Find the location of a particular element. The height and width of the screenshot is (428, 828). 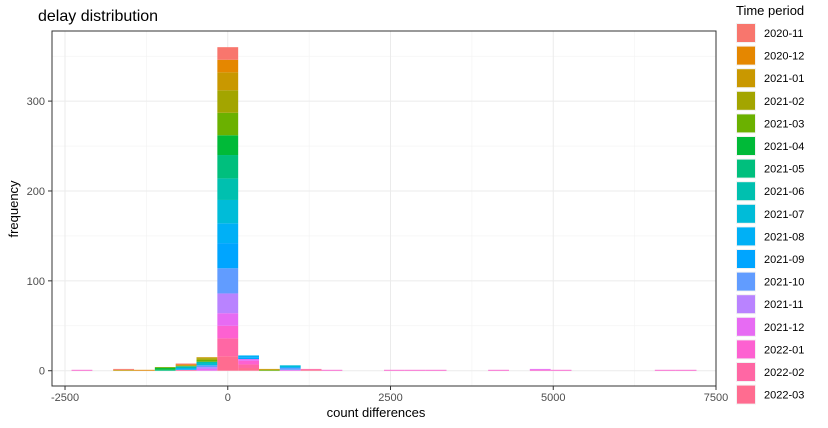

legend-label: 2022-02 is located at coordinates (784, 373).